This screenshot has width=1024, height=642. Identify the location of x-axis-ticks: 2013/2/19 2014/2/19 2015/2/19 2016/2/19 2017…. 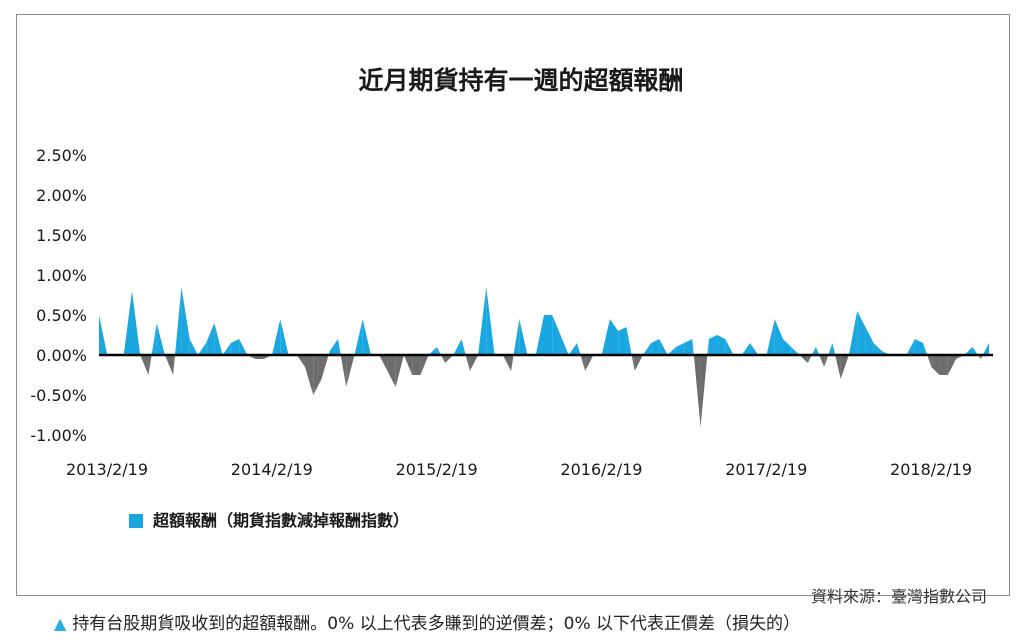
(519, 469).